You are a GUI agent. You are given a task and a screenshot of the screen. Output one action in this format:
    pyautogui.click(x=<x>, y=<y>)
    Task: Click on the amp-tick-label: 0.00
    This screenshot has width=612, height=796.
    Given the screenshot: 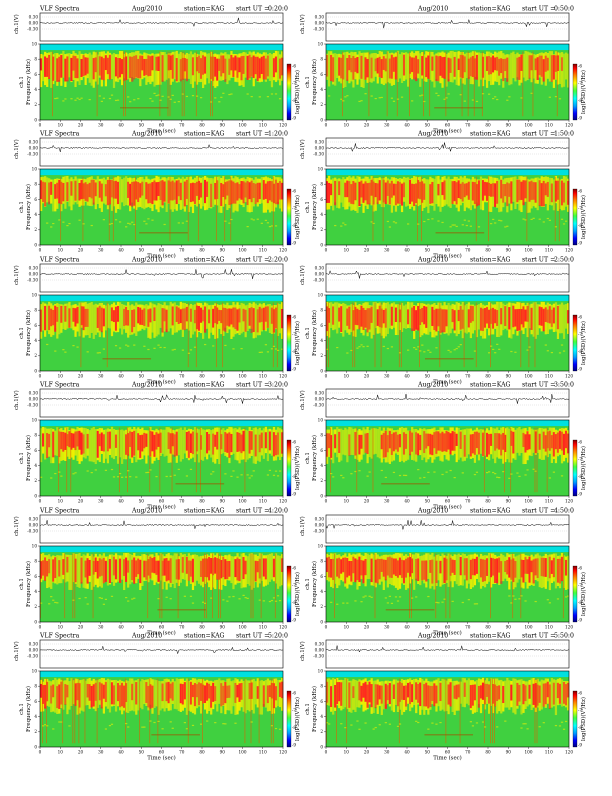 What is the action you would take?
    pyautogui.click(x=320, y=398)
    